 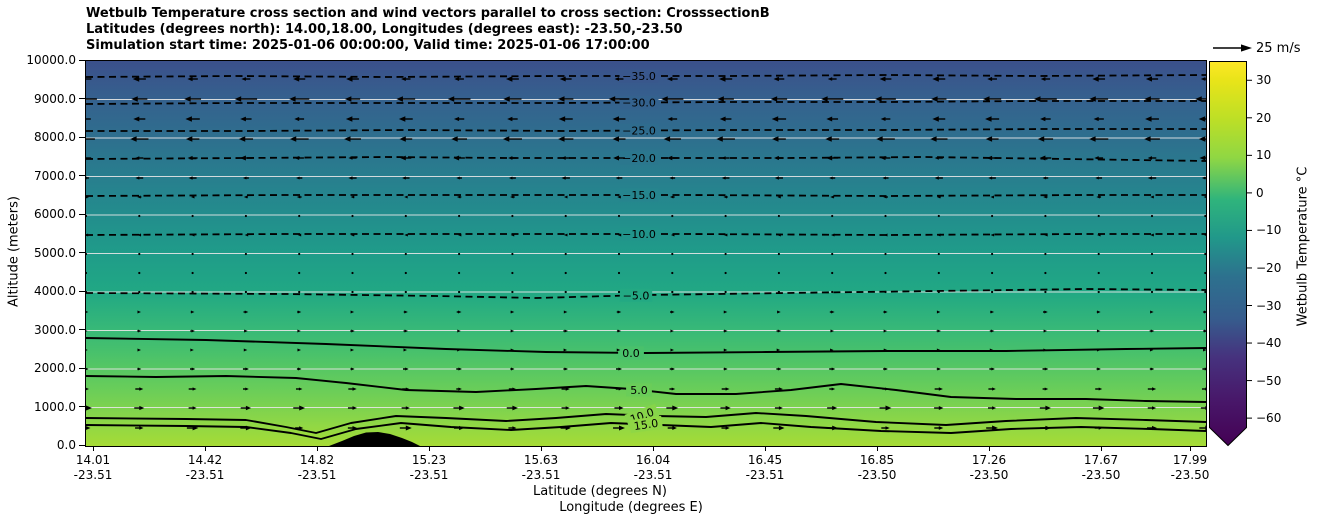 What do you see at coordinates (639, 158) in the screenshot?
I see `contour-label-group: −20.0` at bounding box center [639, 158].